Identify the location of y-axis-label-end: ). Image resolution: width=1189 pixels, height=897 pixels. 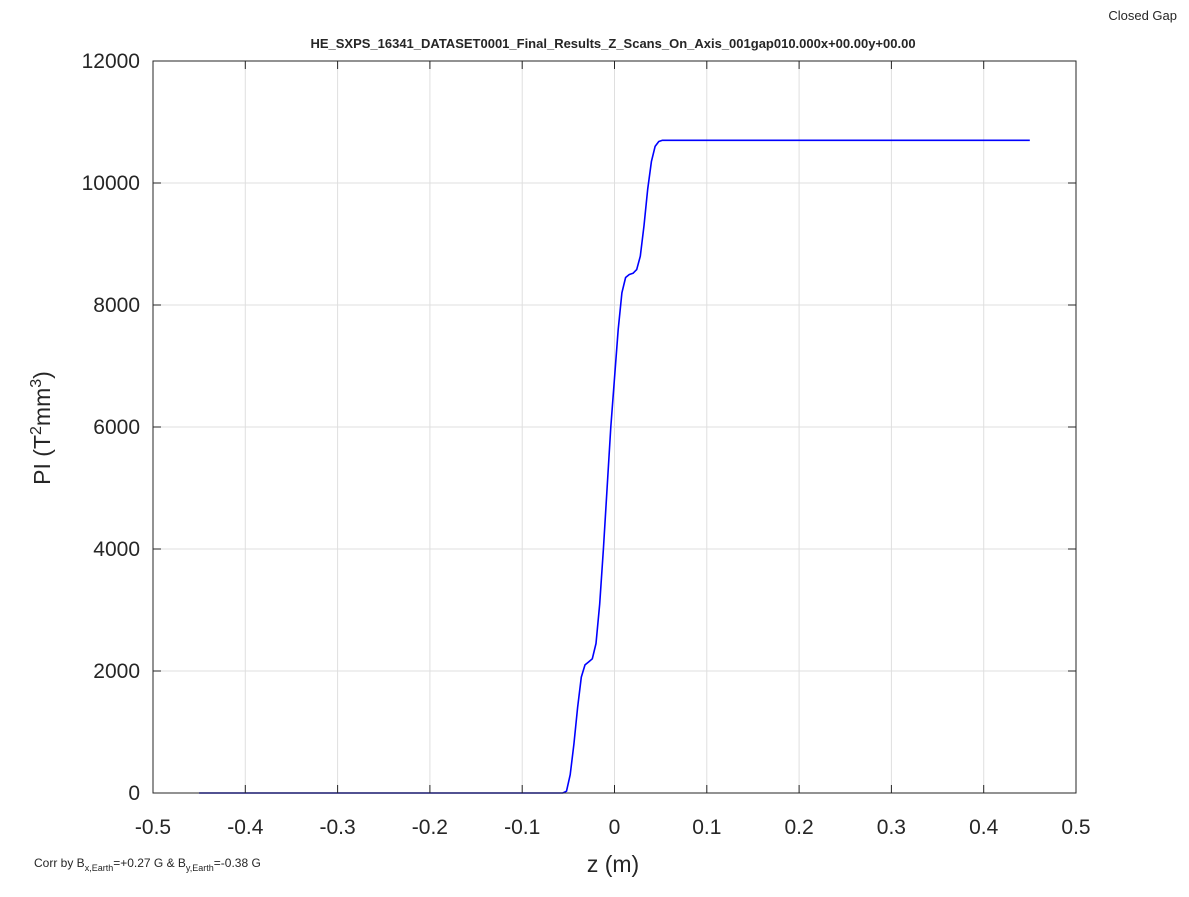
(42, 375).